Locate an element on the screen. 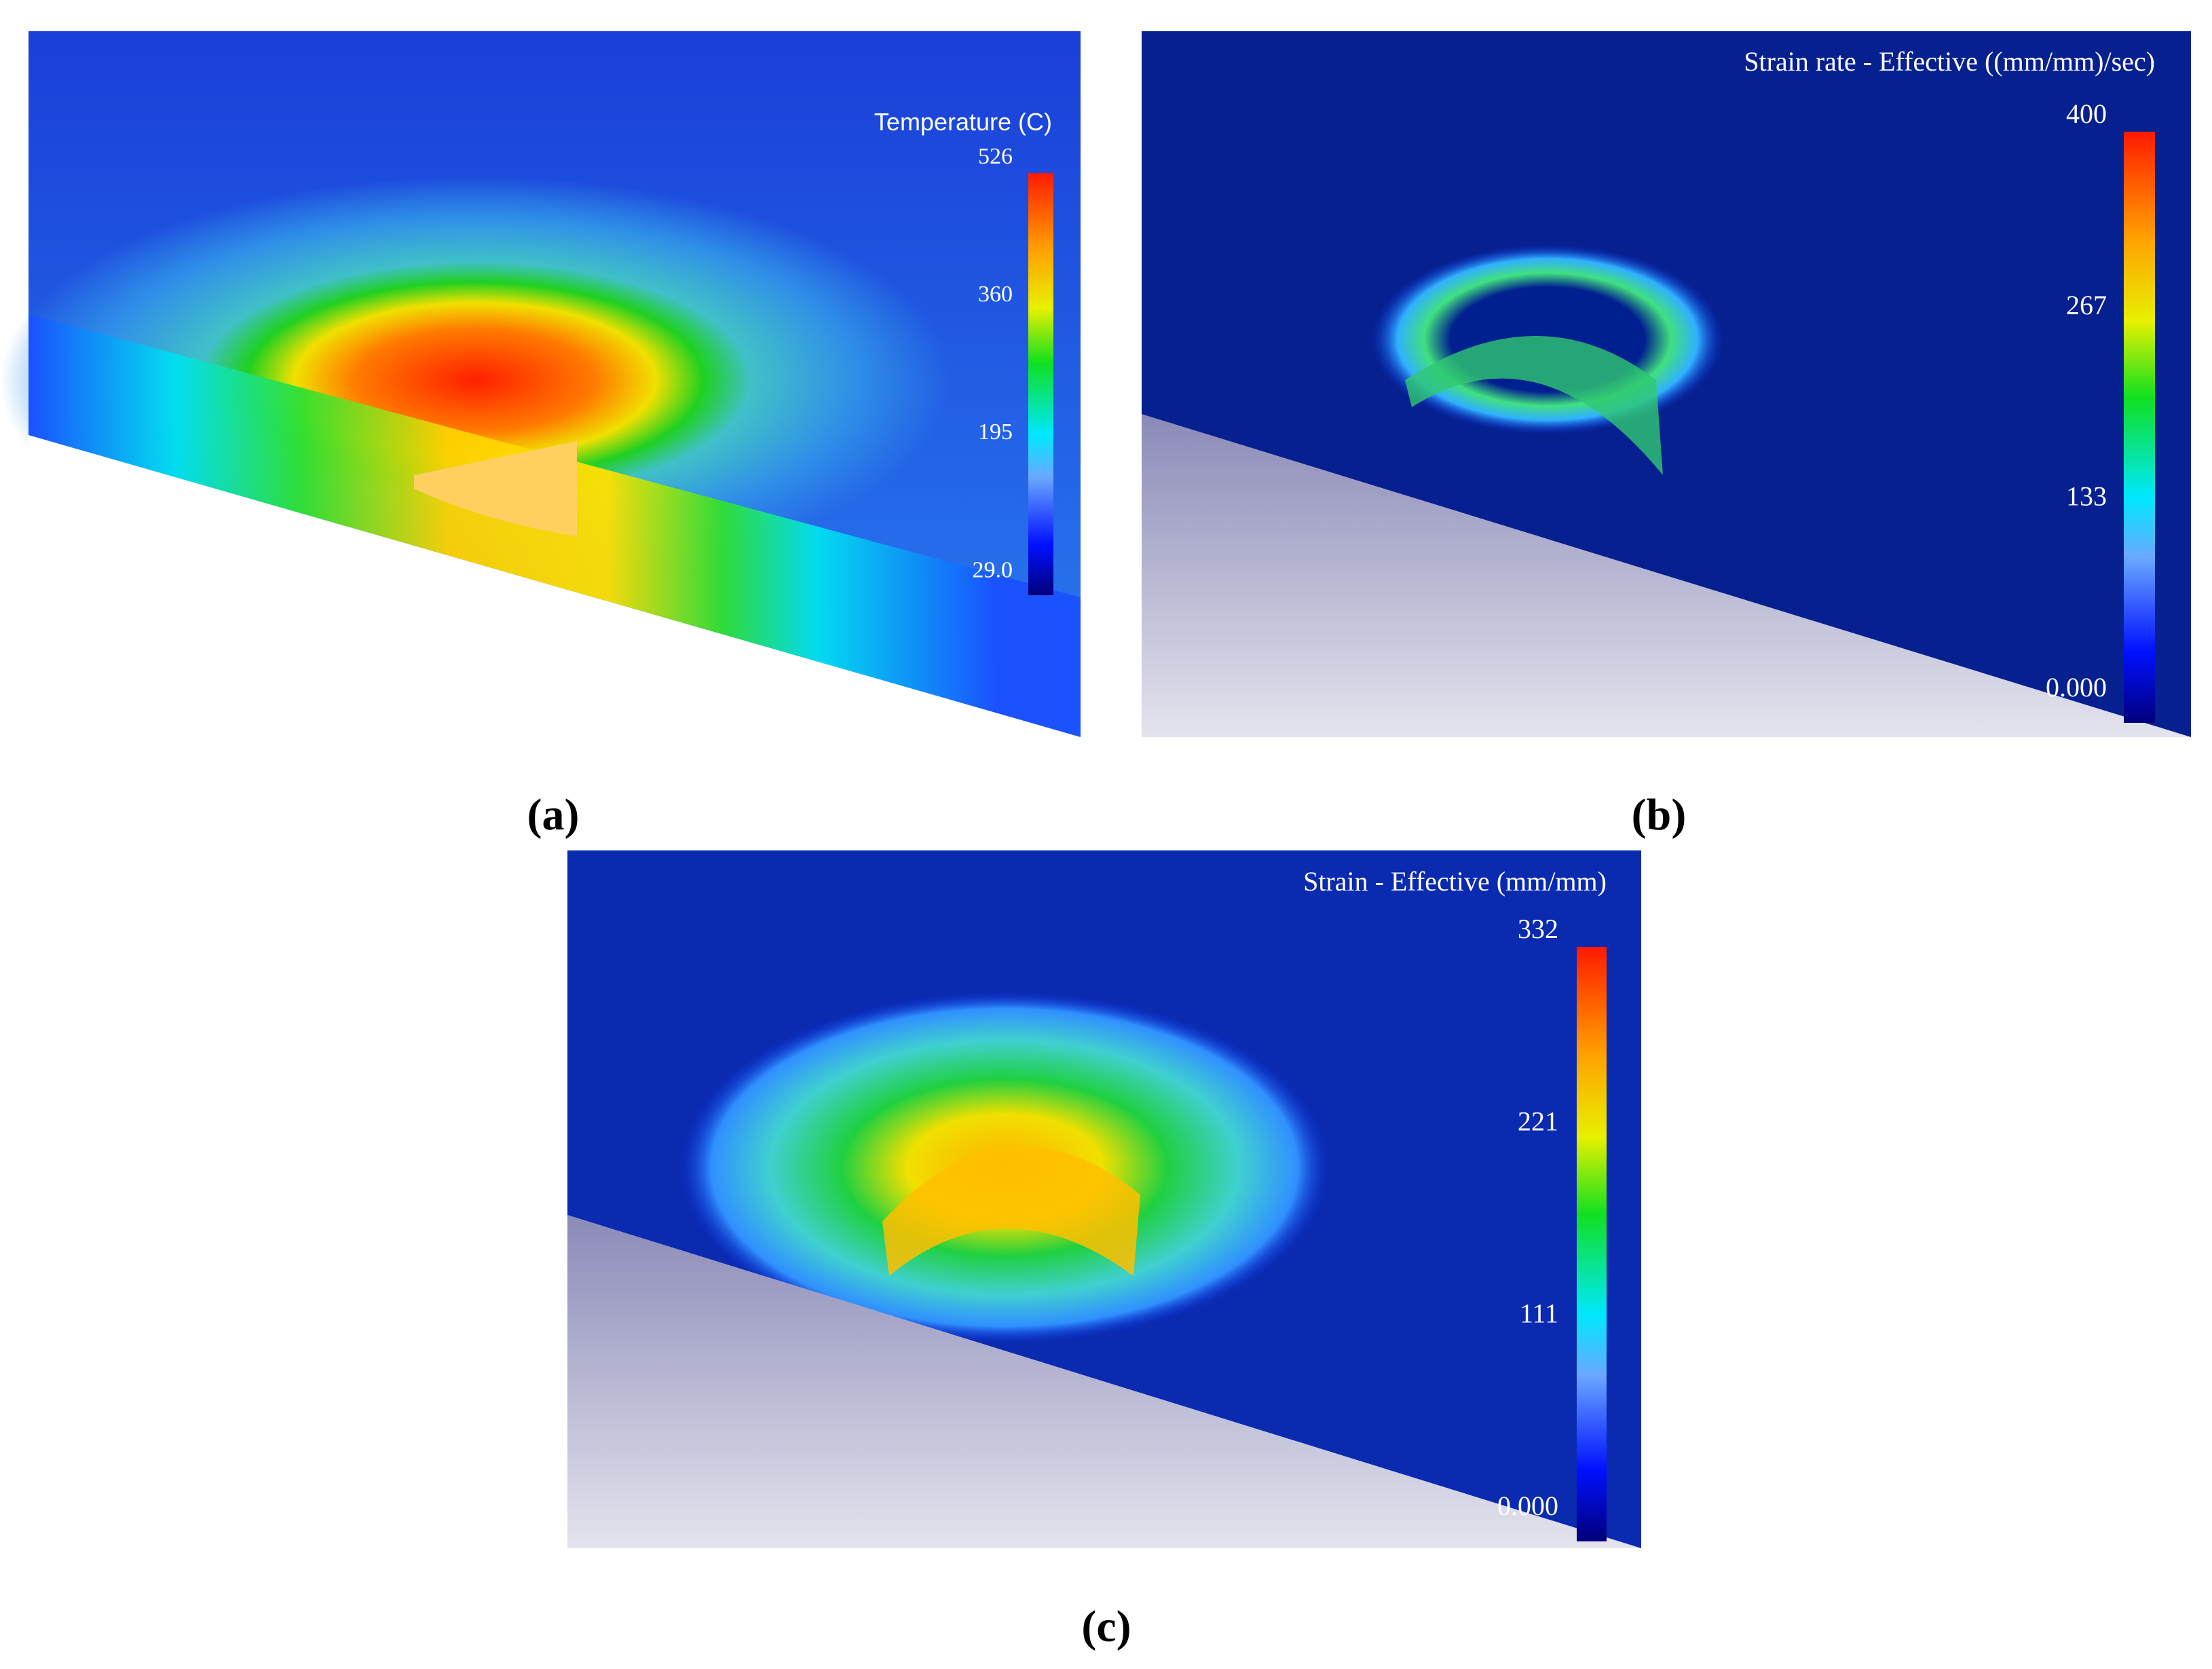 This screenshot has height=1669, width=2212. colorbar-tick-label: 195 is located at coordinates (995, 432).